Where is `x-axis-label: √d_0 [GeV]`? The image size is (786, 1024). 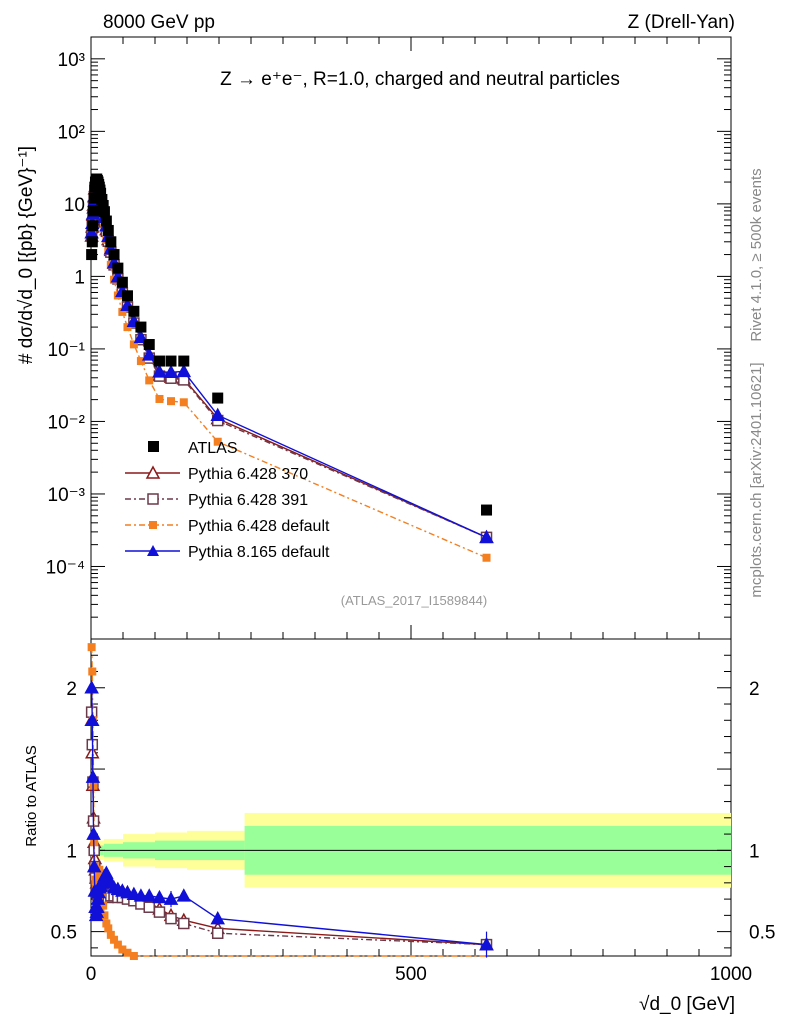 x-axis-label: √d_0 [GeV] is located at coordinates (687, 1004).